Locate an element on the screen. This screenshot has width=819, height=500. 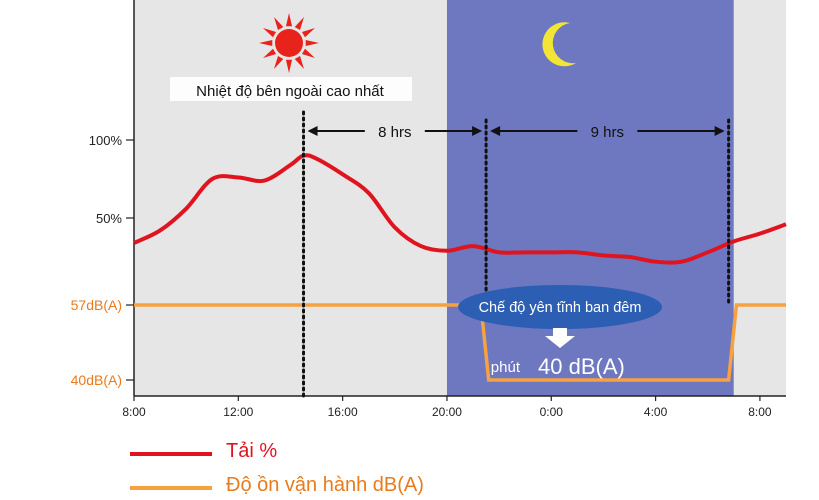
x-tick-label: 16:00 is located at coordinates (343, 412).